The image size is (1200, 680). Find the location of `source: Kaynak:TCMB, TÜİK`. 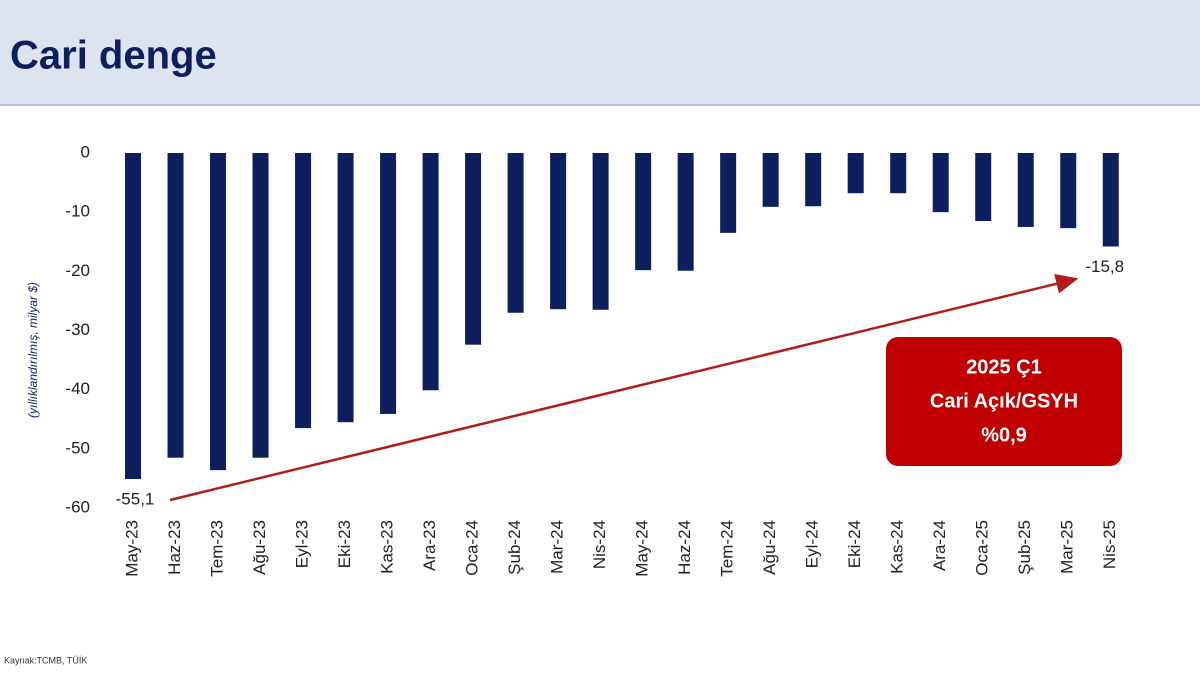

source: Kaynak:TCMB, TÜİK is located at coordinates (45, 660).